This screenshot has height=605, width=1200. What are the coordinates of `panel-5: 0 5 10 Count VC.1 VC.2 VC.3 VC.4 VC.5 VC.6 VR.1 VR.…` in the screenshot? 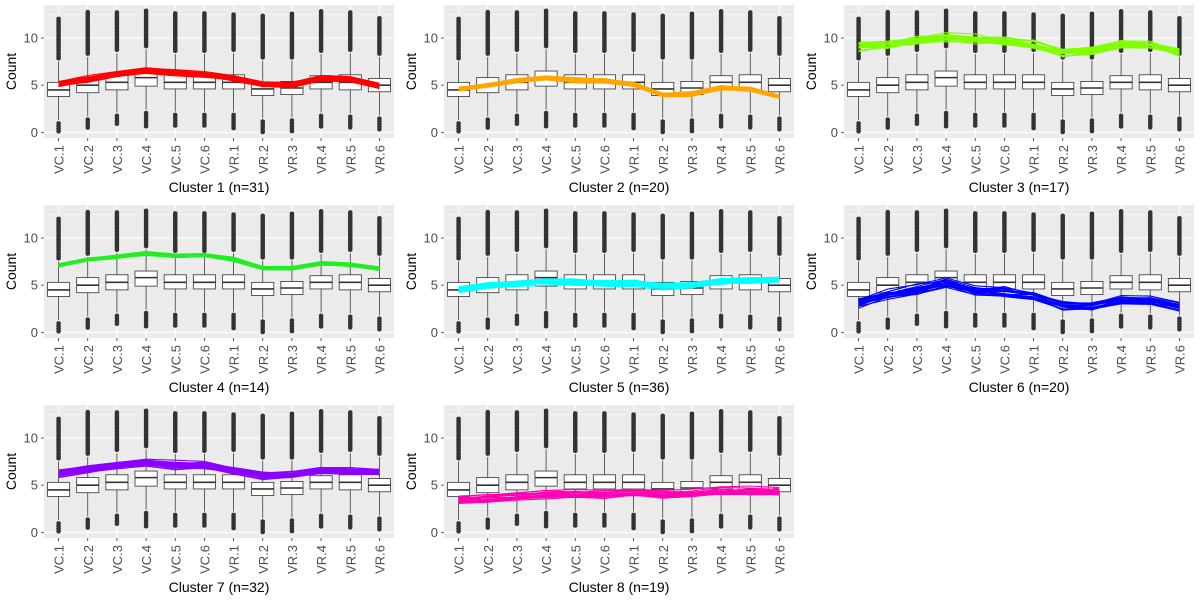 It's located at (598, 300).